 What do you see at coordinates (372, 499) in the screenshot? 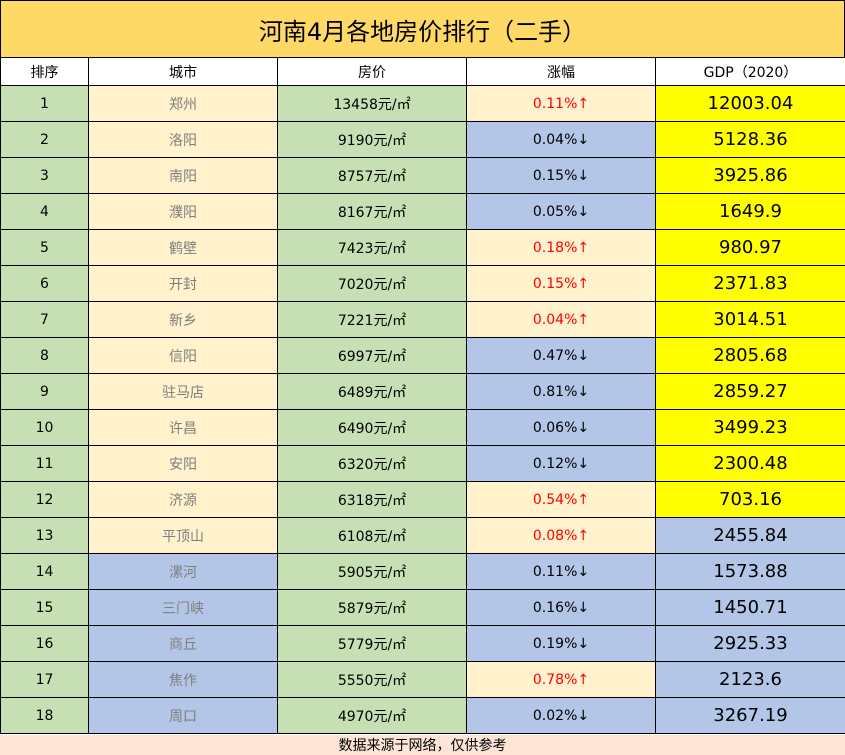
I see `price-cell: 6318元/㎡` at bounding box center [372, 499].